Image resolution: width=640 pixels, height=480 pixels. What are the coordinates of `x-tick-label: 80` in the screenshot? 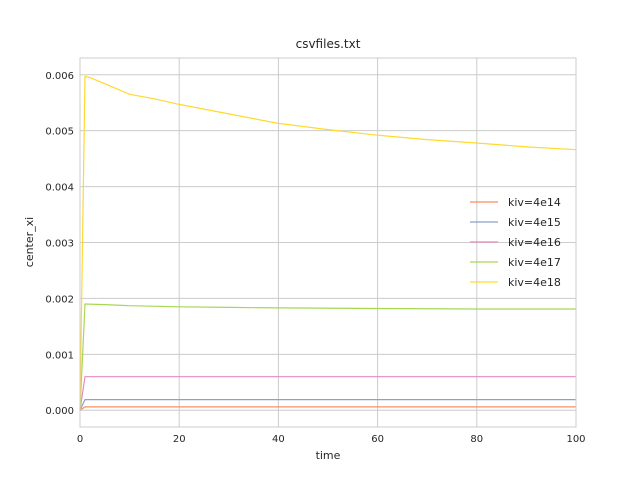 It's located at (476, 439).